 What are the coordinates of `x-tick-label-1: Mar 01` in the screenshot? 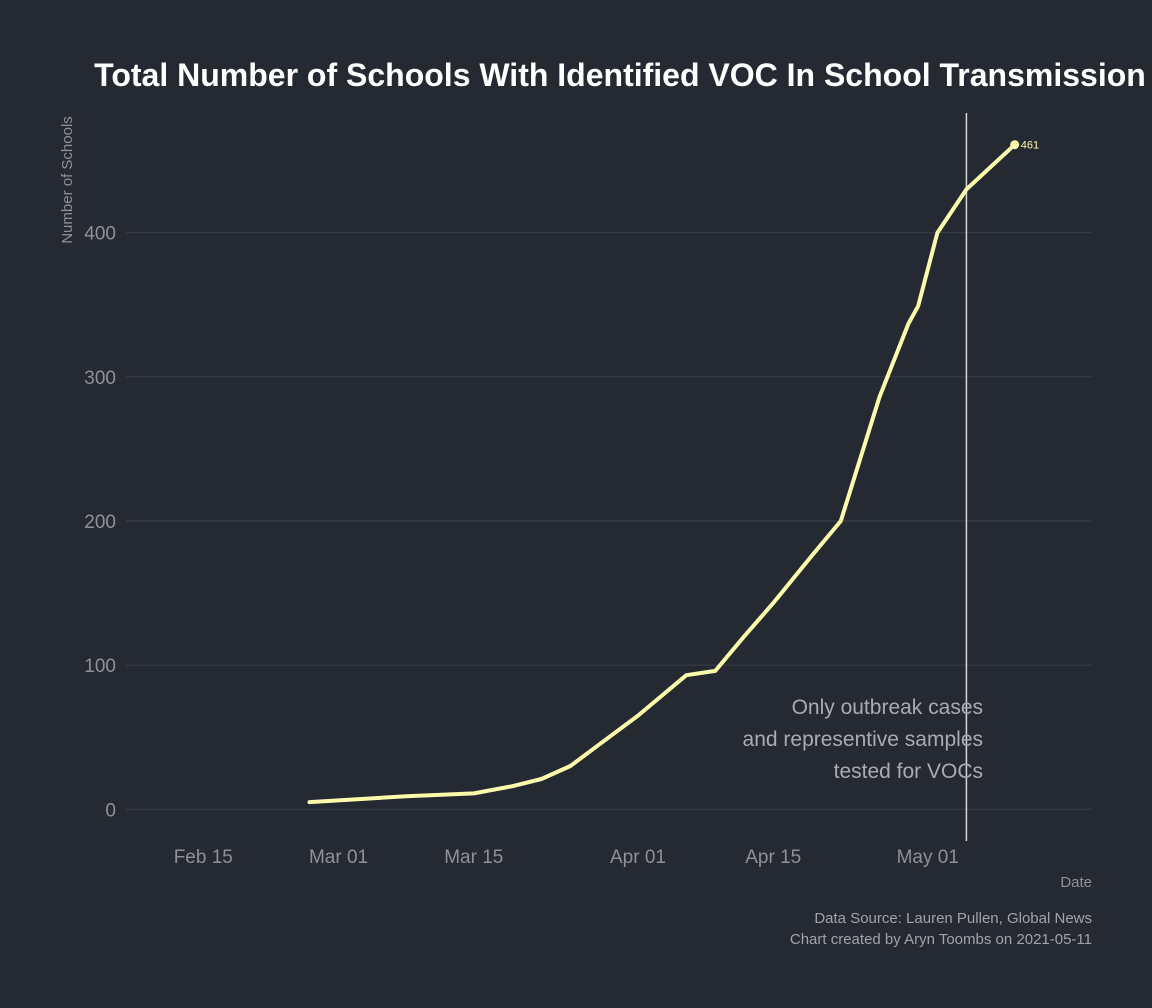 It's located at (338, 857).